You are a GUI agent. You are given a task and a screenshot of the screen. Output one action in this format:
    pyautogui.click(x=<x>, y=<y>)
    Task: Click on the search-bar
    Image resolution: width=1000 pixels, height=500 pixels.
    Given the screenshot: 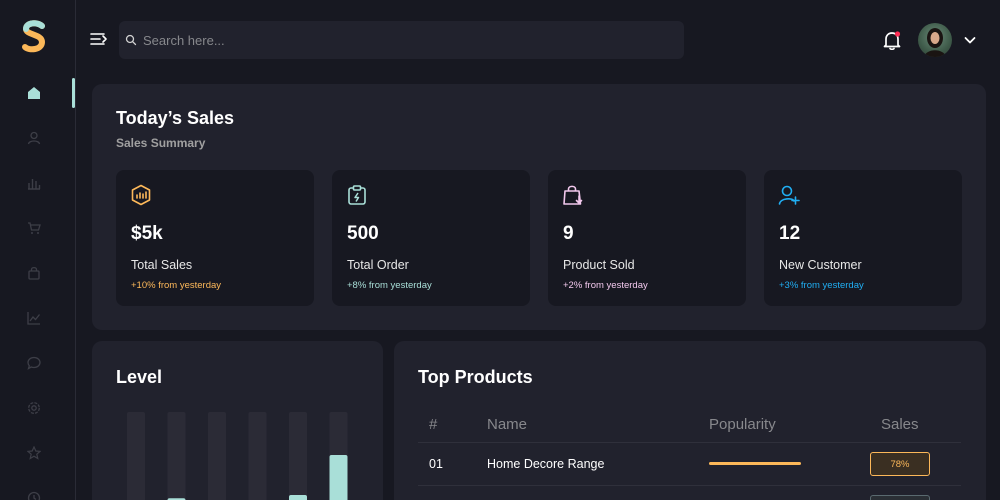 What is the action you would take?
    pyautogui.click(x=401, y=40)
    